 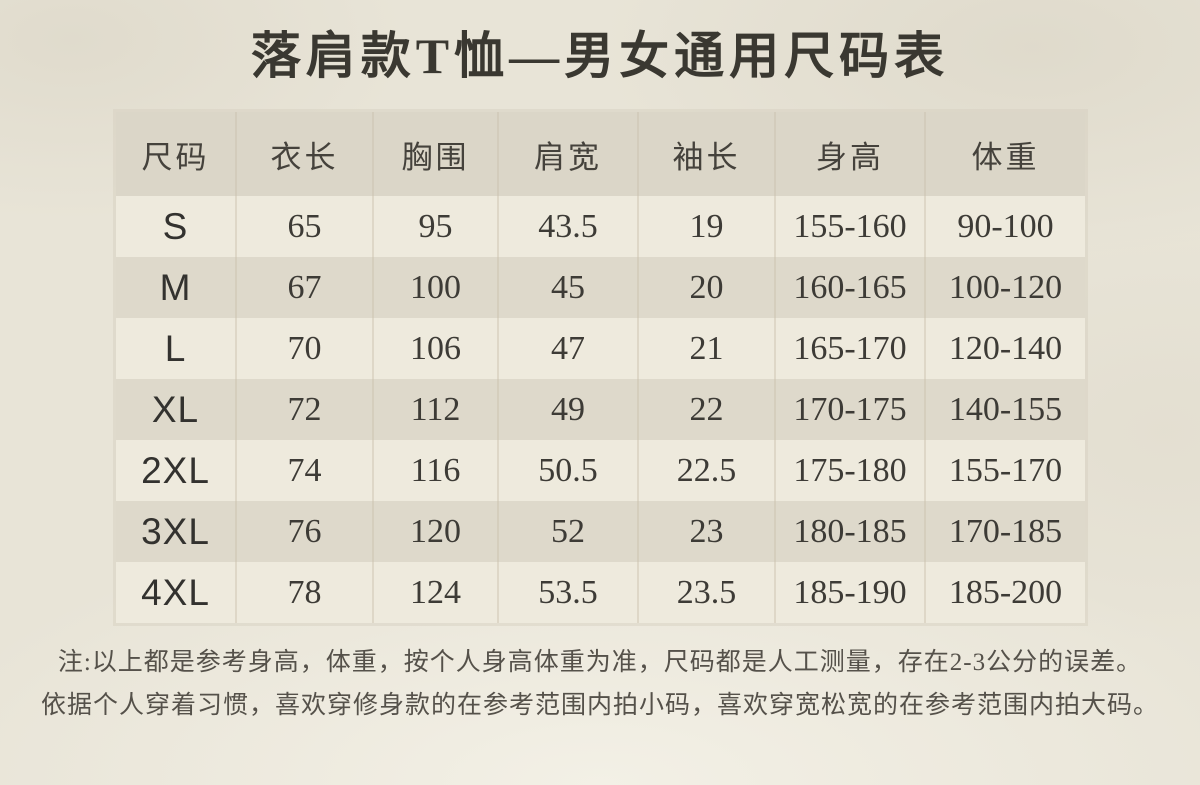 What do you see at coordinates (176, 154) in the screenshot?
I see `header-cell-size: 尺码` at bounding box center [176, 154].